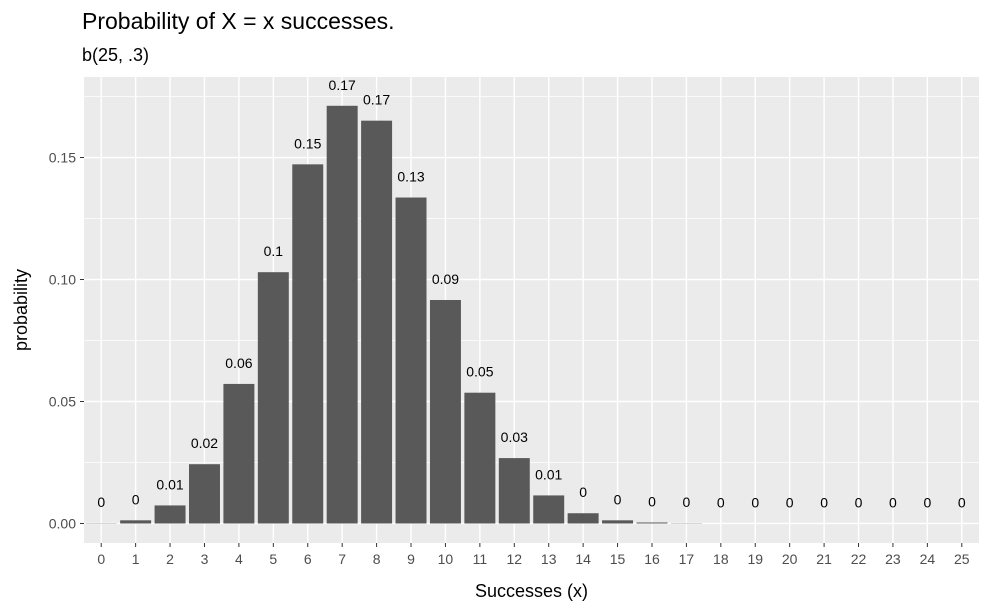  Describe the element at coordinates (204, 443) in the screenshot. I see `data-label: 0.02` at that location.